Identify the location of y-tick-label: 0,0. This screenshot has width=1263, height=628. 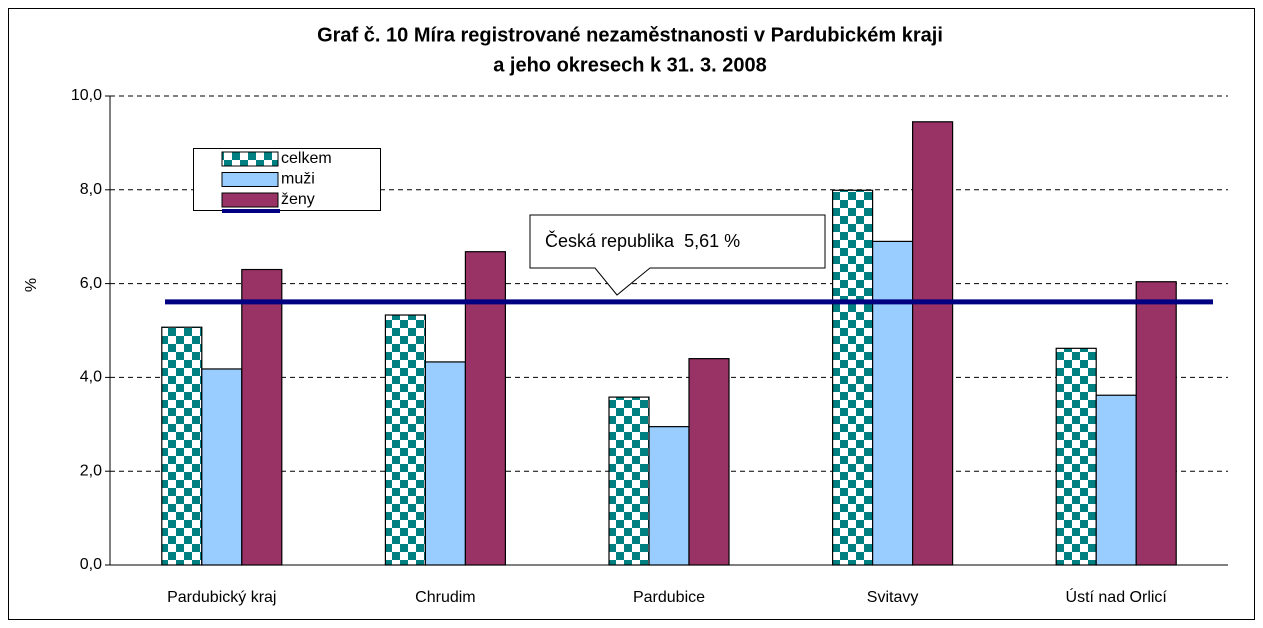
(91, 564).